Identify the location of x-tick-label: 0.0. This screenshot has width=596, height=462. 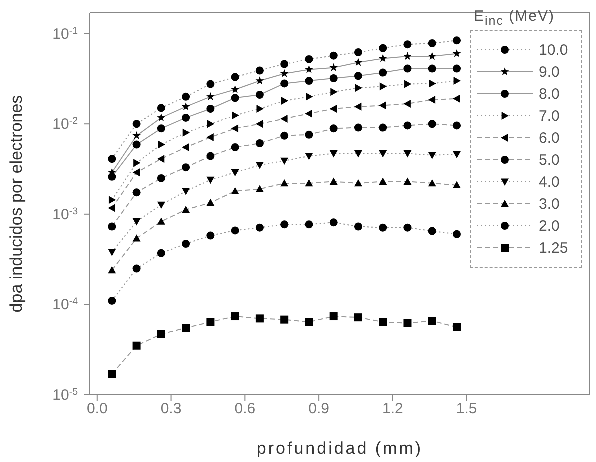
(97, 409).